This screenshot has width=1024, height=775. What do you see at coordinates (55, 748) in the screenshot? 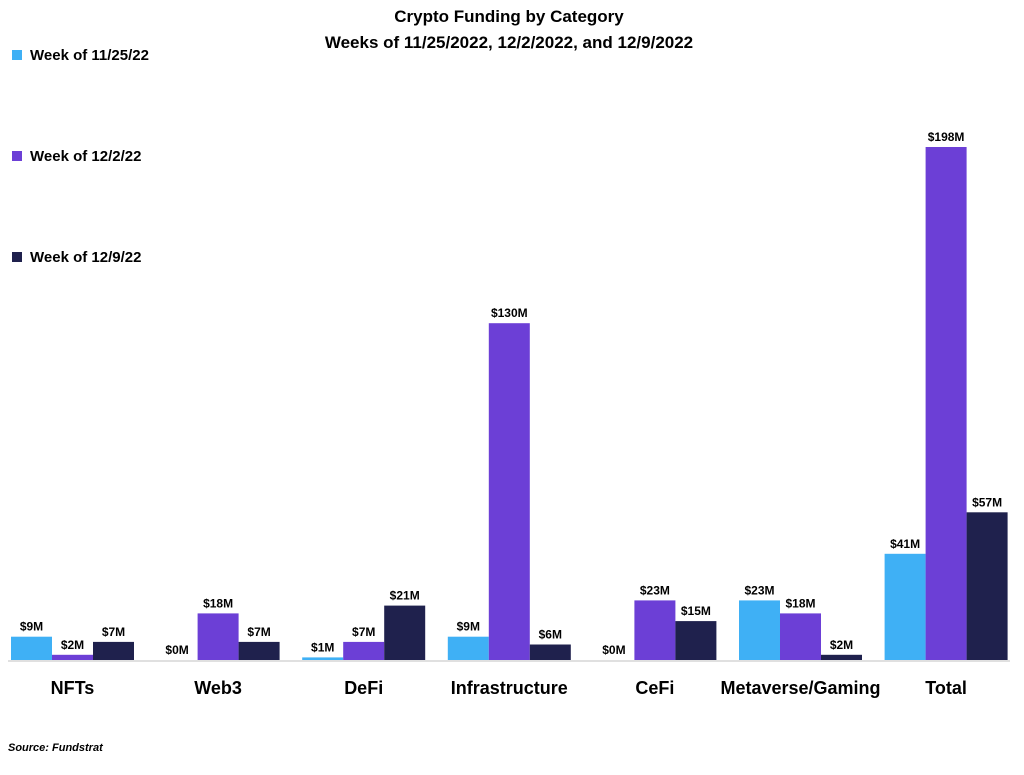
I see `source-note: Source: Fundstrat` at bounding box center [55, 748].